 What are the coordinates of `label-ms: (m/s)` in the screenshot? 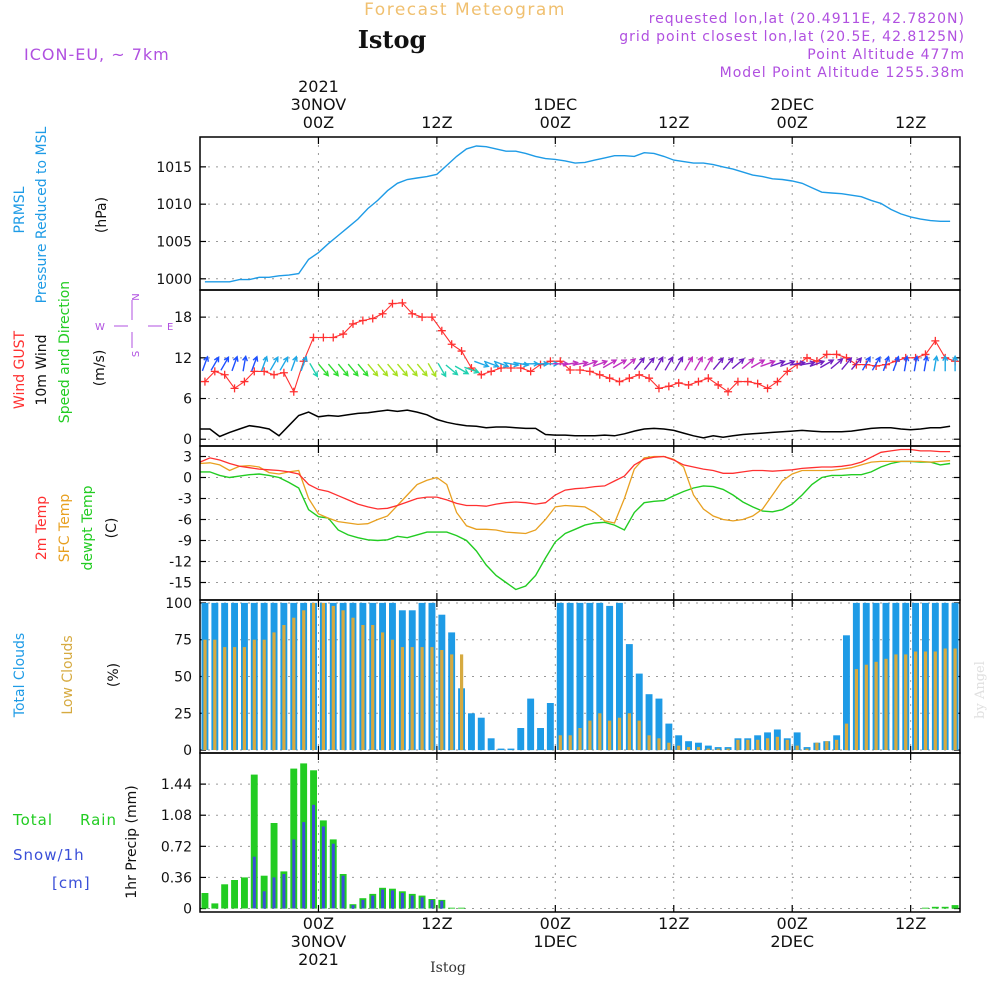 It's located at (100, 368).